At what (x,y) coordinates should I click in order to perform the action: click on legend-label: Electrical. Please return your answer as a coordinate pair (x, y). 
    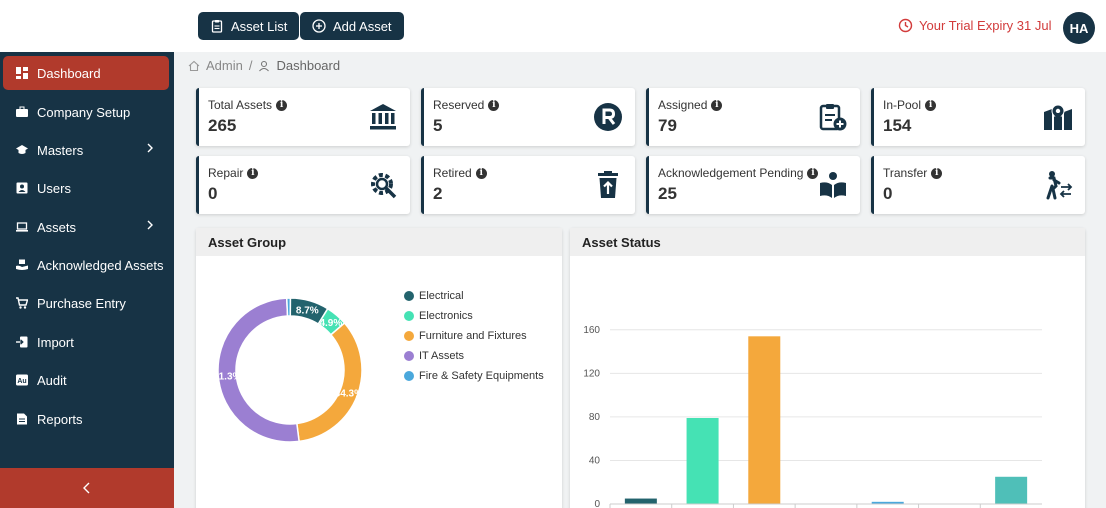
    Looking at the image, I should click on (441, 296).